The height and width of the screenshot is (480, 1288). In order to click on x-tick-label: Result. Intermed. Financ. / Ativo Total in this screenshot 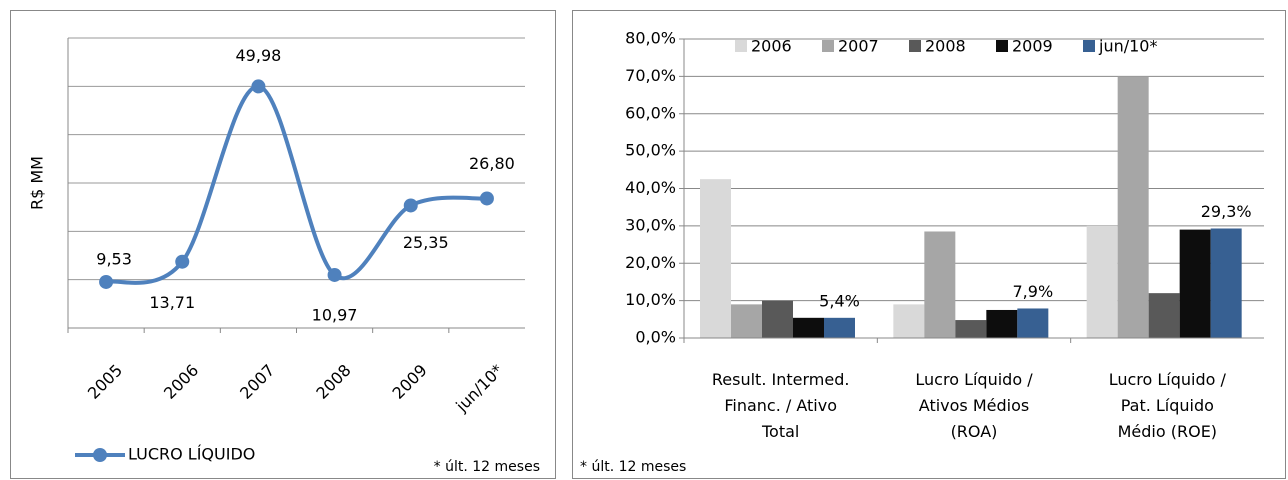, I will do `click(781, 405)`.